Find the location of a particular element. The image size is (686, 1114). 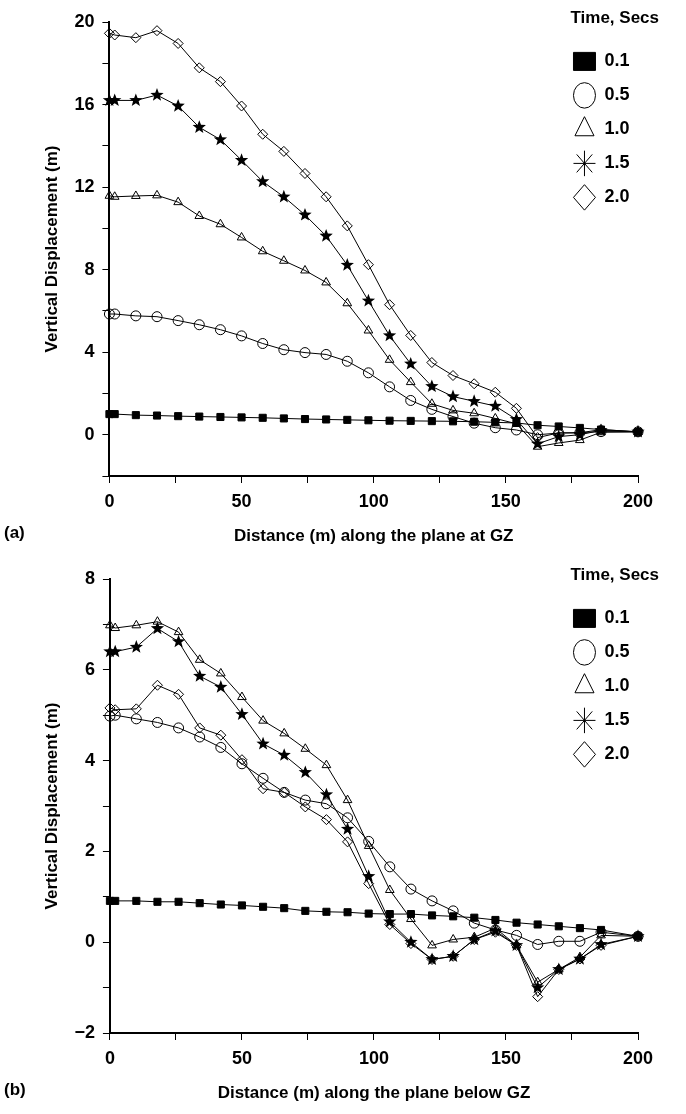

x-axis-title: Distance (m) along the plane below GZ is located at coordinates (374, 1093).